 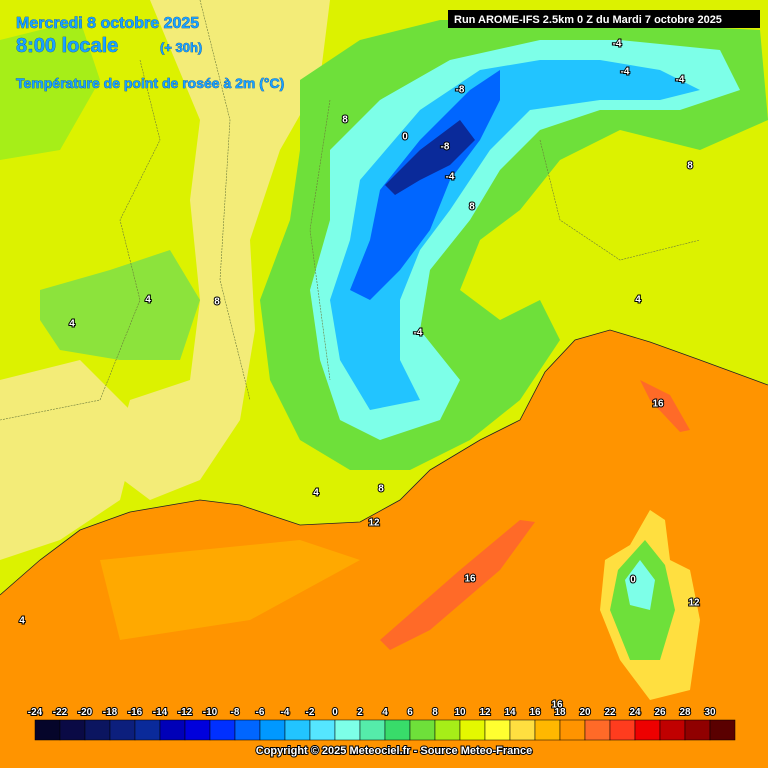 I want to click on legend-tick-label: -12, so click(x=185, y=712).